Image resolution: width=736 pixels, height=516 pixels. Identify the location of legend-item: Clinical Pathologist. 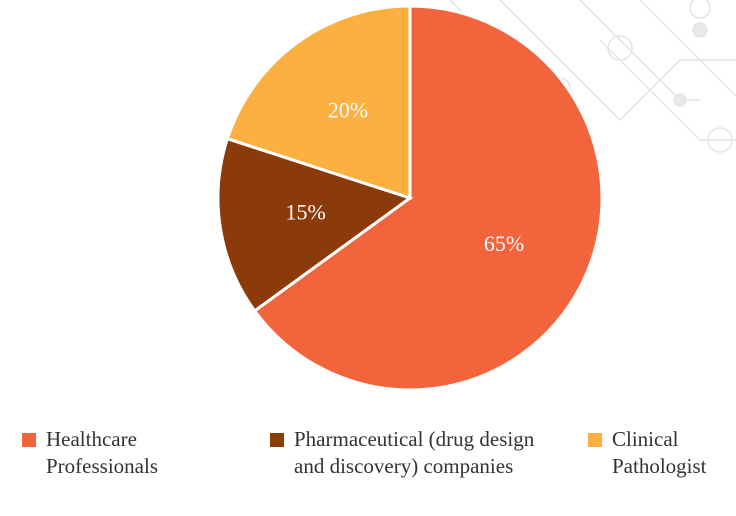
(662, 453).